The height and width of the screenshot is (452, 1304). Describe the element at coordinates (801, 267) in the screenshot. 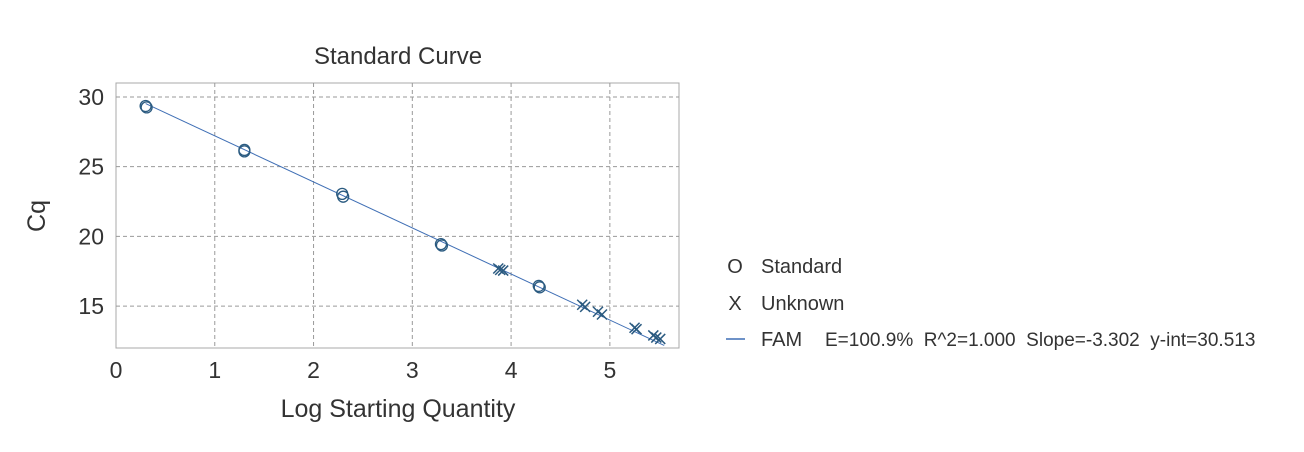

I see `legend-standard-label: Standard` at that location.